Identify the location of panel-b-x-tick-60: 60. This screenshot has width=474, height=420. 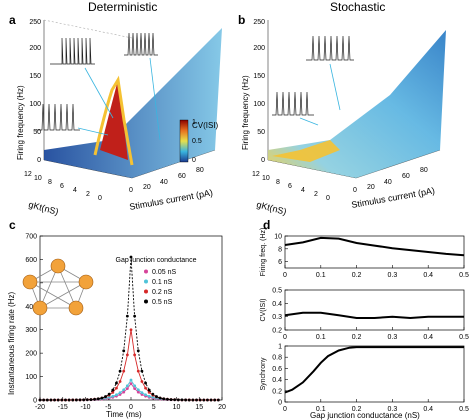
(406, 176).